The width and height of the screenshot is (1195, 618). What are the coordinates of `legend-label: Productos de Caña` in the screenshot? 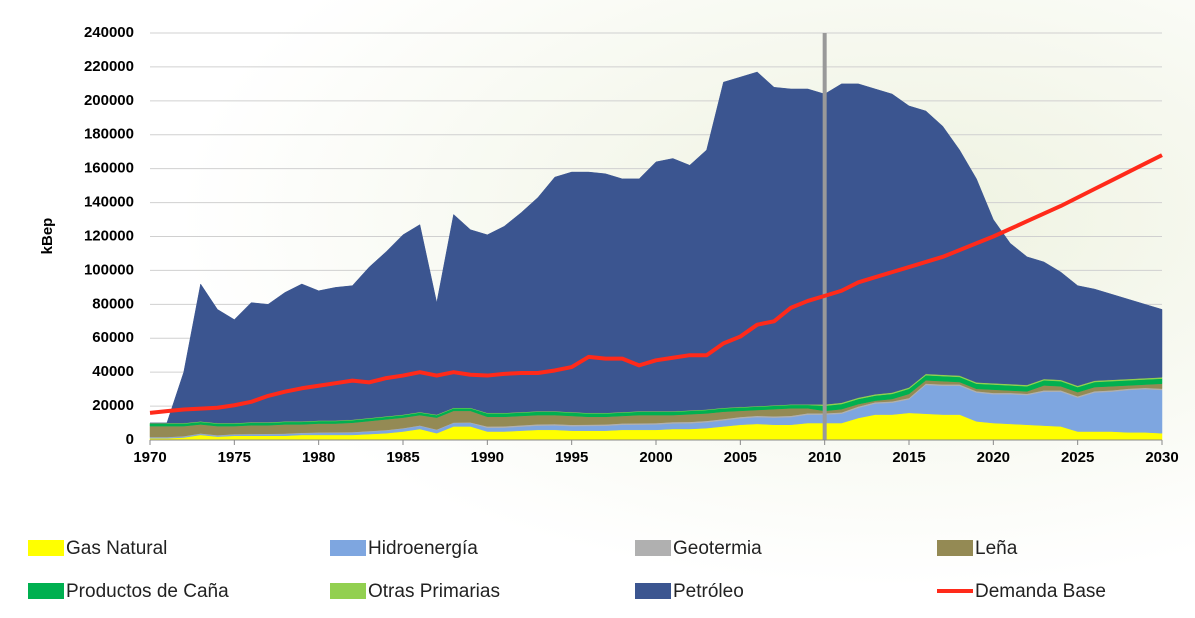 It's located at (147, 591).